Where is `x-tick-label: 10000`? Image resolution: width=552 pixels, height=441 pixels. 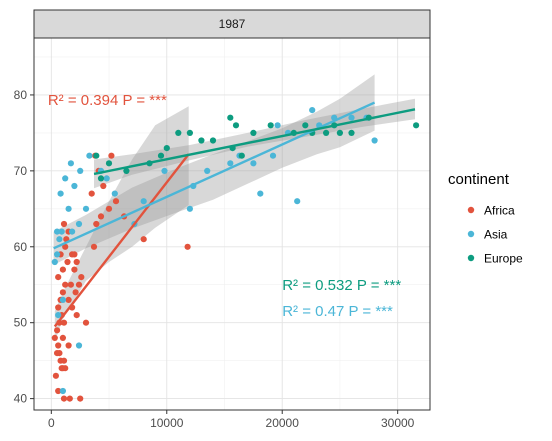
x-tick-label: 10000 is located at coordinates (167, 423).